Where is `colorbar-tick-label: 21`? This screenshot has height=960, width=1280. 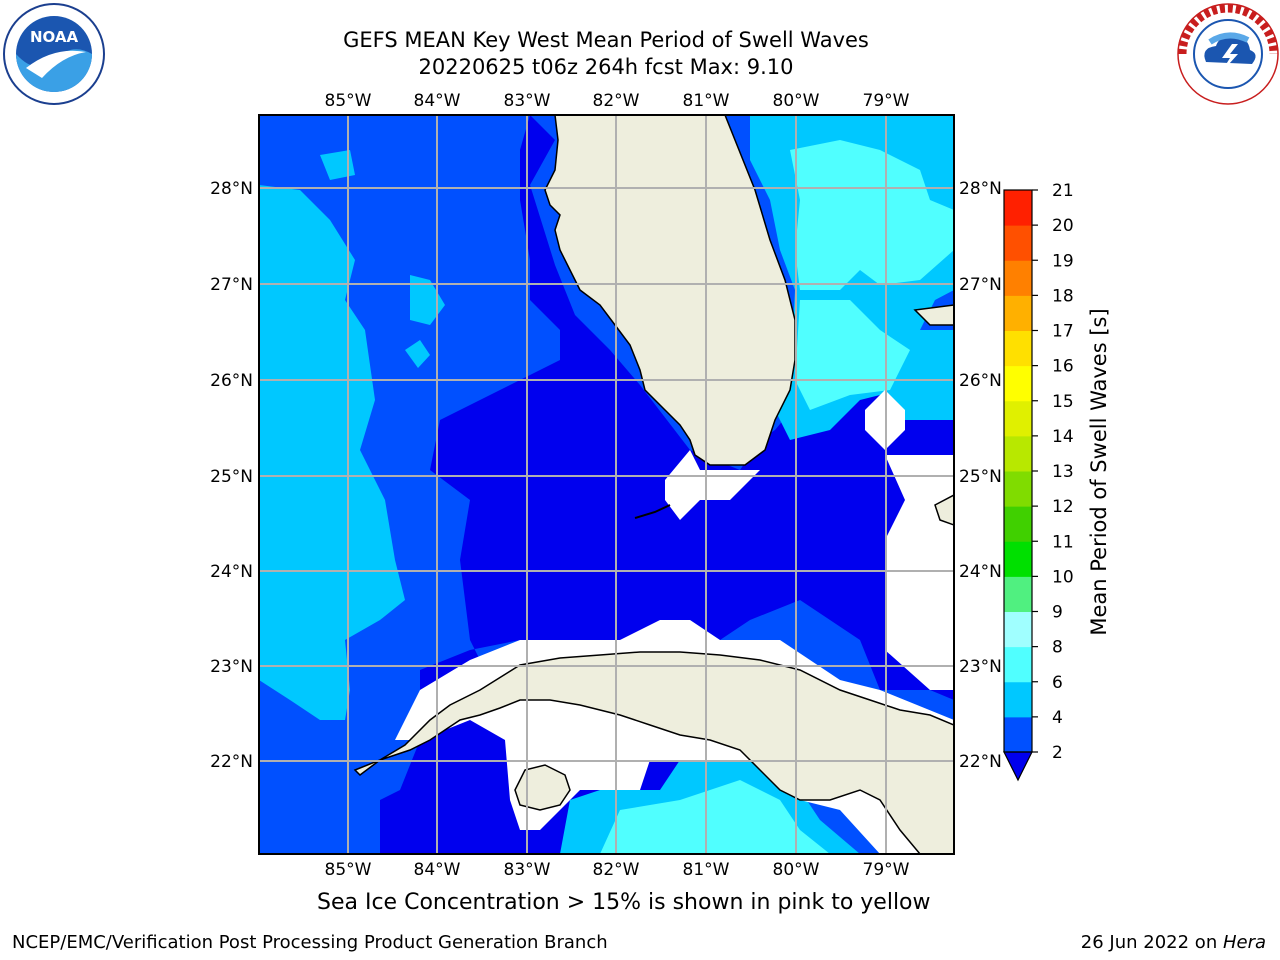
colorbar-tick-label: 21 is located at coordinates (1063, 191).